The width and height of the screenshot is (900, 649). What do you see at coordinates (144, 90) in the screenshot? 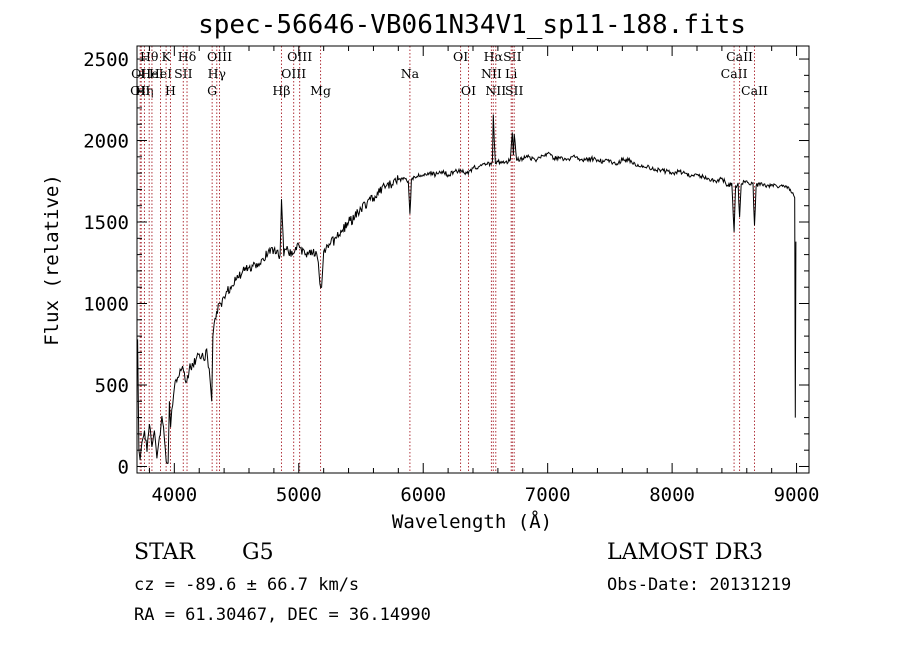
I see `line-label-hη: Hη` at bounding box center [144, 90].